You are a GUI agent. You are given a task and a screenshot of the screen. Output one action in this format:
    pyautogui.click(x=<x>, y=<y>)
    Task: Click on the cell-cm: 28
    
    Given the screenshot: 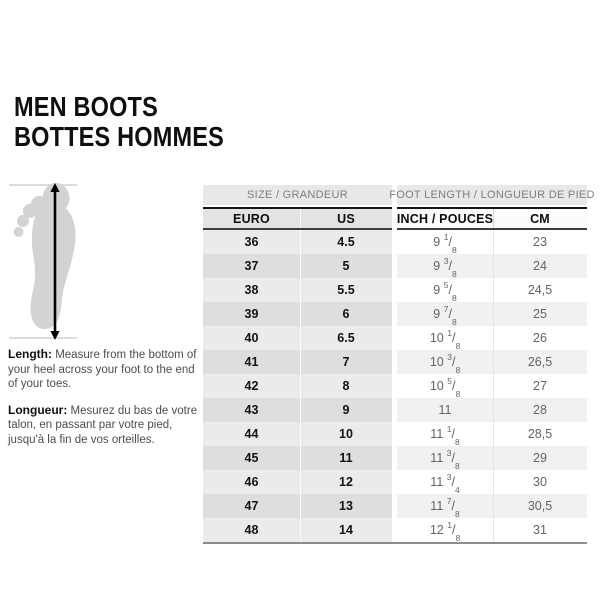 What is the action you would take?
    pyautogui.click(x=540, y=410)
    